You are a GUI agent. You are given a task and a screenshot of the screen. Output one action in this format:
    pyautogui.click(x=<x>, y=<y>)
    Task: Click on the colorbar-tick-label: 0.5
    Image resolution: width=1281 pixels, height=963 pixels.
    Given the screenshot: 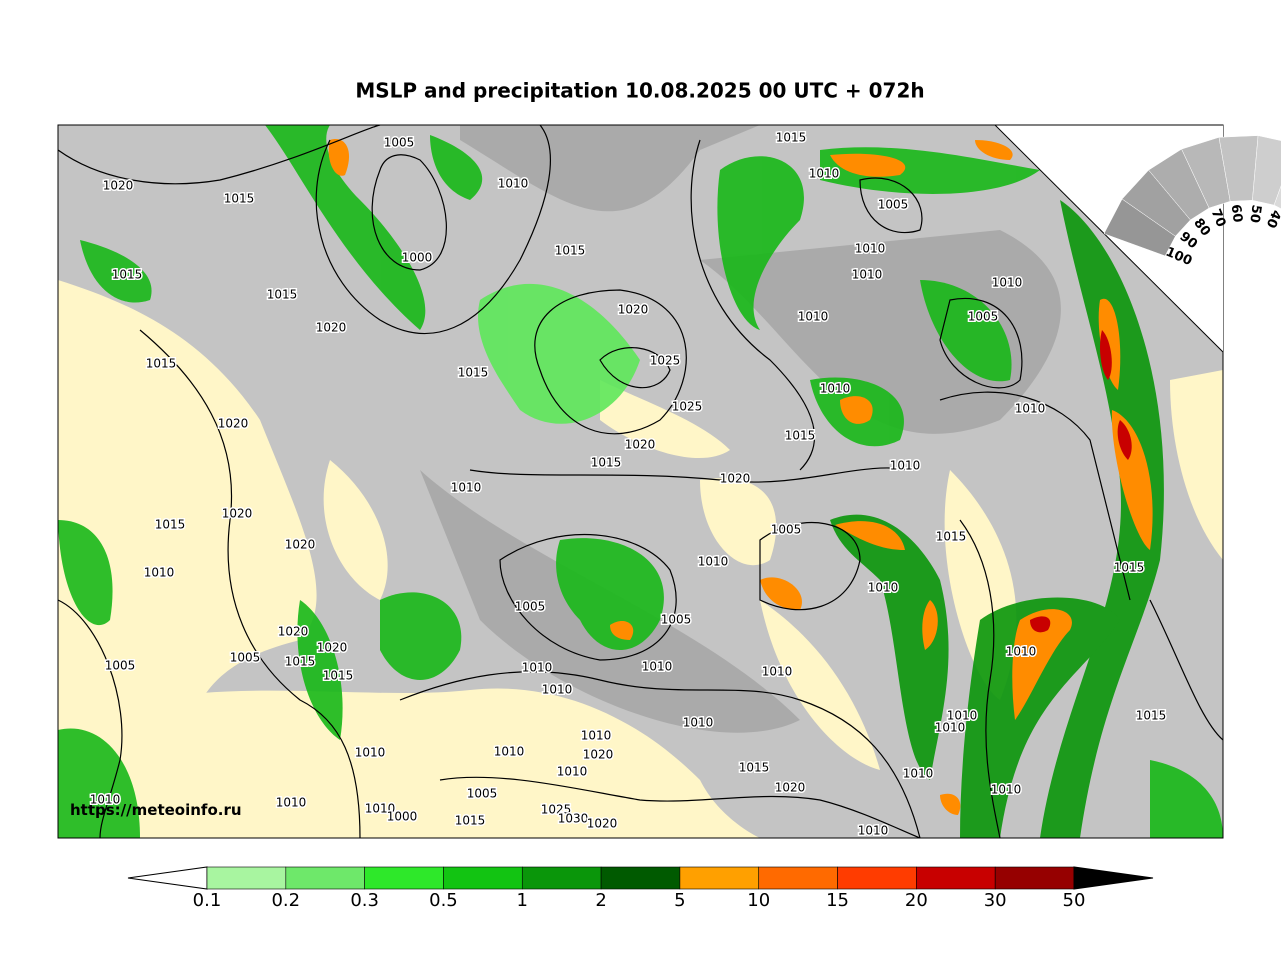 What is the action you would take?
    pyautogui.click(x=443, y=900)
    